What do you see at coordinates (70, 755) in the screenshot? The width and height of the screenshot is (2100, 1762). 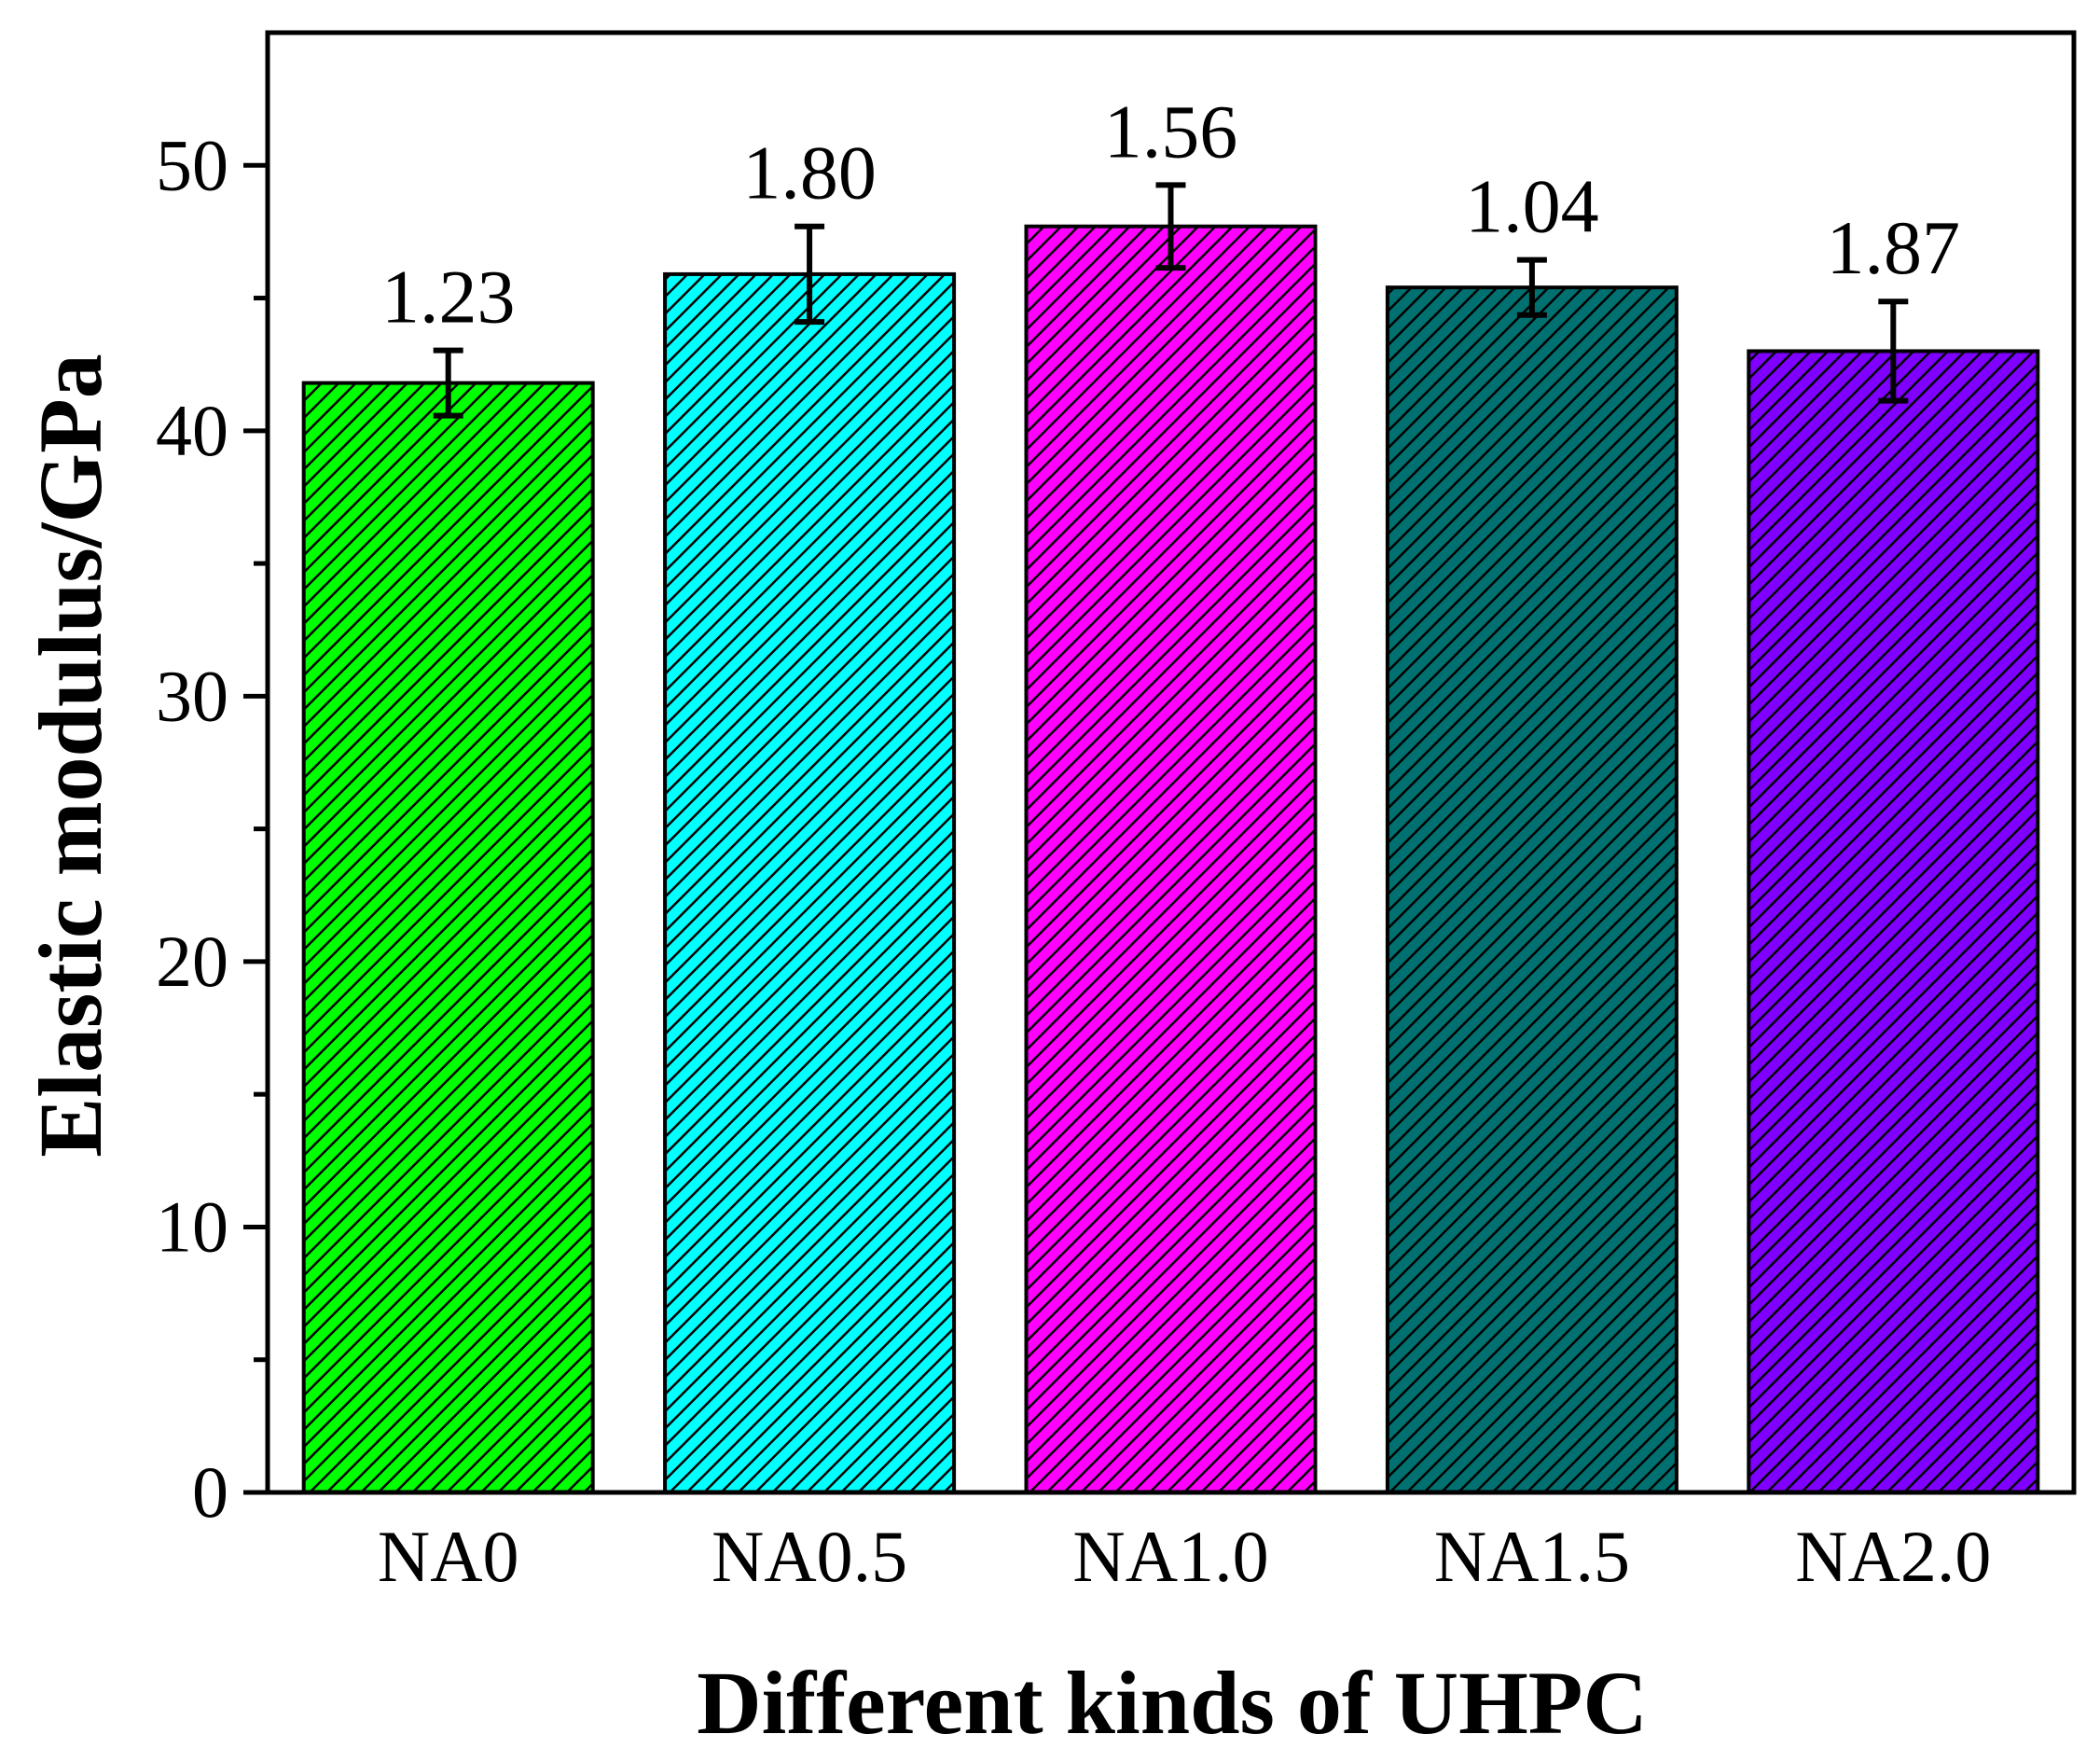 I see `y-axis-title: Elastic modulus/GPa` at bounding box center [70, 755].